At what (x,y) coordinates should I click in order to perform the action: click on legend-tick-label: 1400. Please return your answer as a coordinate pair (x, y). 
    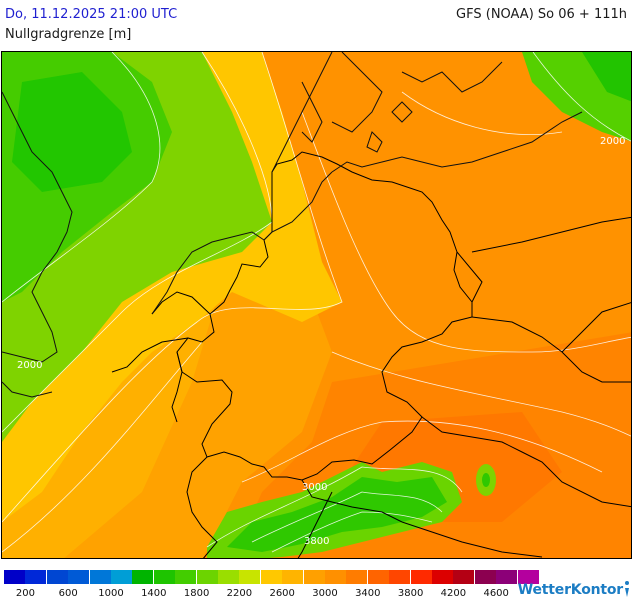
    Looking at the image, I should click on (154, 593).